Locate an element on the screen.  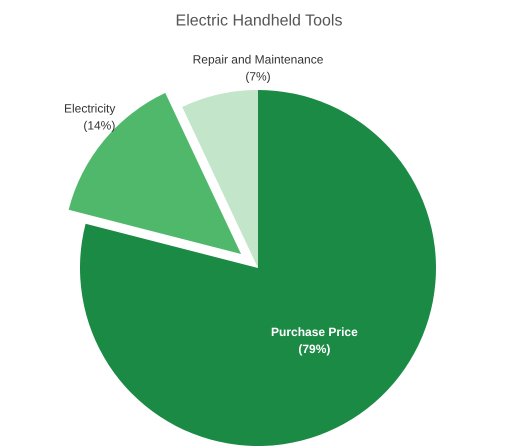
slice-label: Purchase Price is located at coordinates (314, 332).